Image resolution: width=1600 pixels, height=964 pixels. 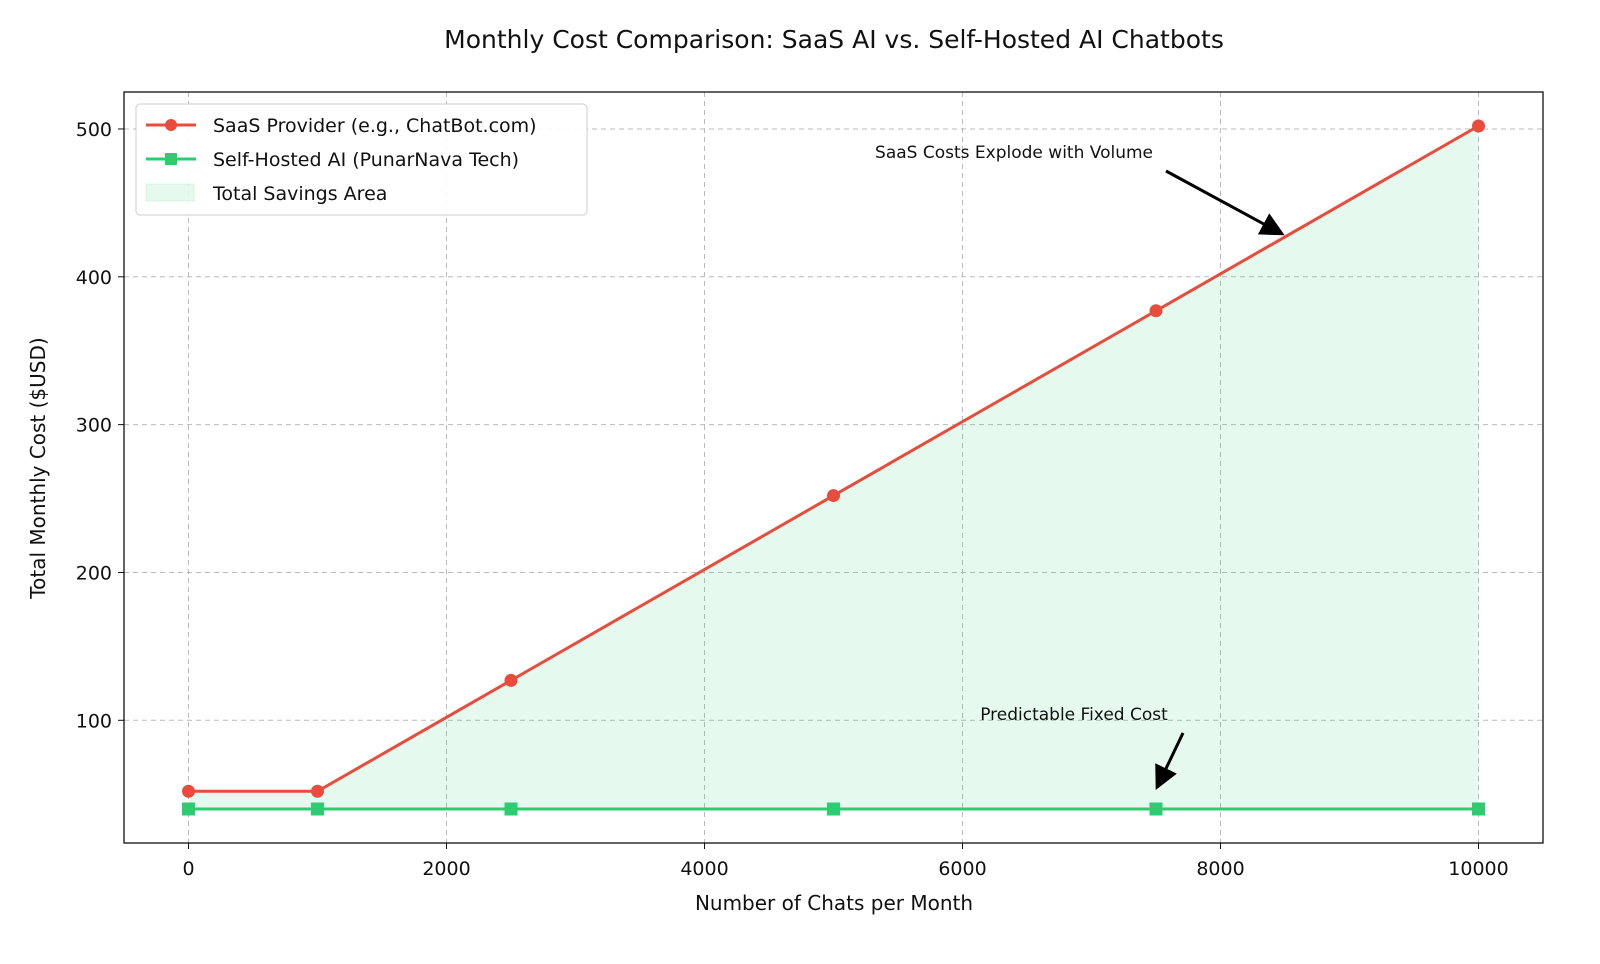 What do you see at coordinates (446, 869) in the screenshot?
I see `x-tick-label: 2000` at bounding box center [446, 869].